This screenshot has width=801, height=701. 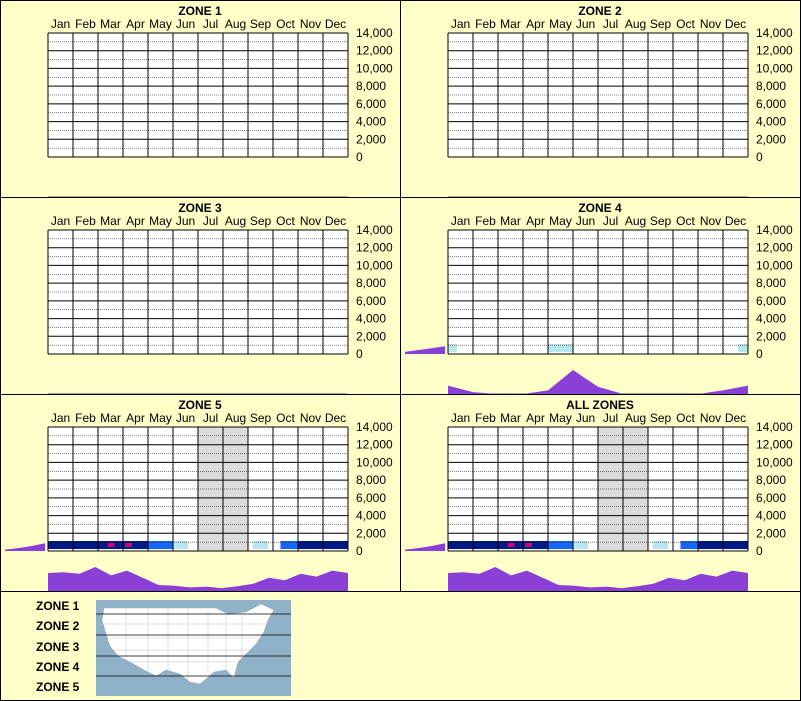 I want to click on map-zone-lines, so click(x=193, y=645).